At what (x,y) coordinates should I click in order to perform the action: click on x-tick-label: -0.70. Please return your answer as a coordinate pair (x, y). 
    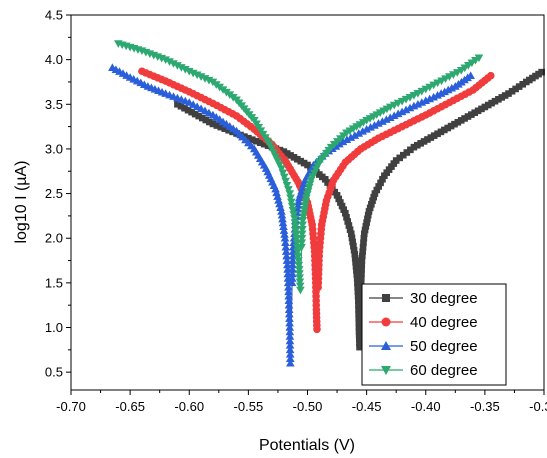
    Looking at the image, I should click on (71, 406).